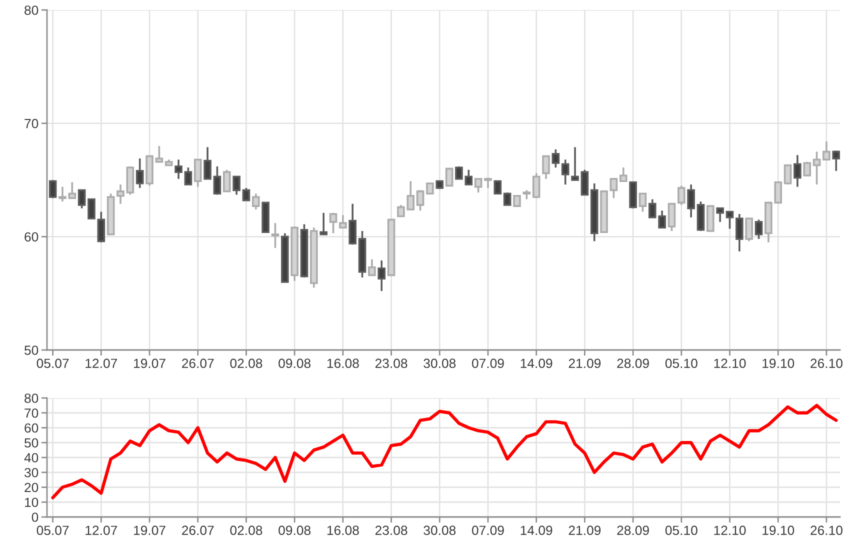 The width and height of the screenshot is (850, 555). What do you see at coordinates (294, 363) in the screenshot?
I see `x-tick-label: 09.08` at bounding box center [294, 363].